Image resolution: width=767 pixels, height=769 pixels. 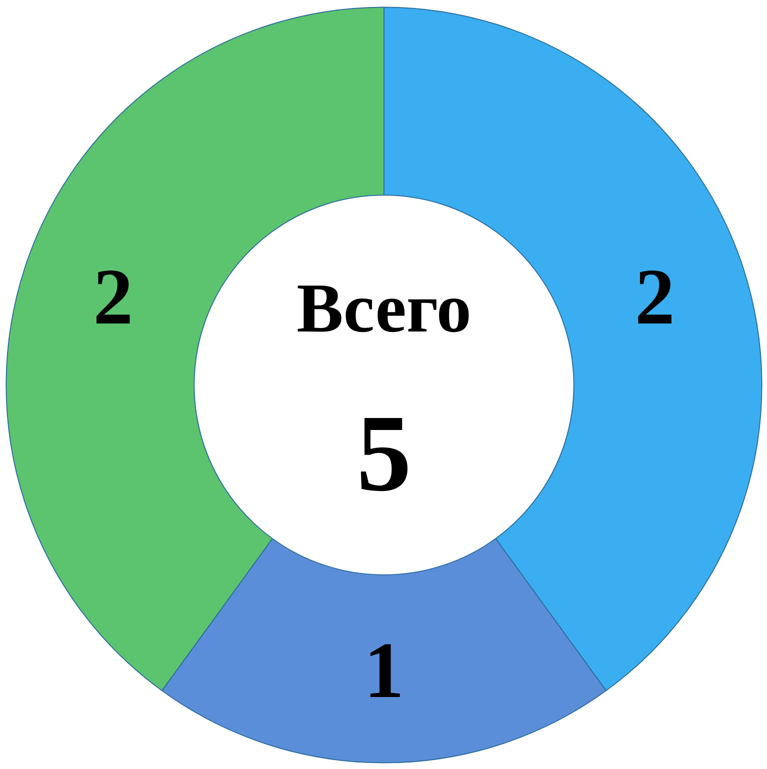 What do you see at coordinates (384, 671) in the screenshot?
I see `data-label: 1` at bounding box center [384, 671].